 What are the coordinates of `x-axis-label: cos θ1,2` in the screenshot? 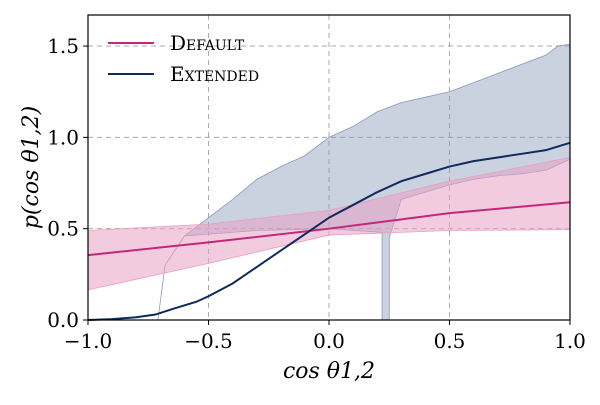 It's located at (329, 371).